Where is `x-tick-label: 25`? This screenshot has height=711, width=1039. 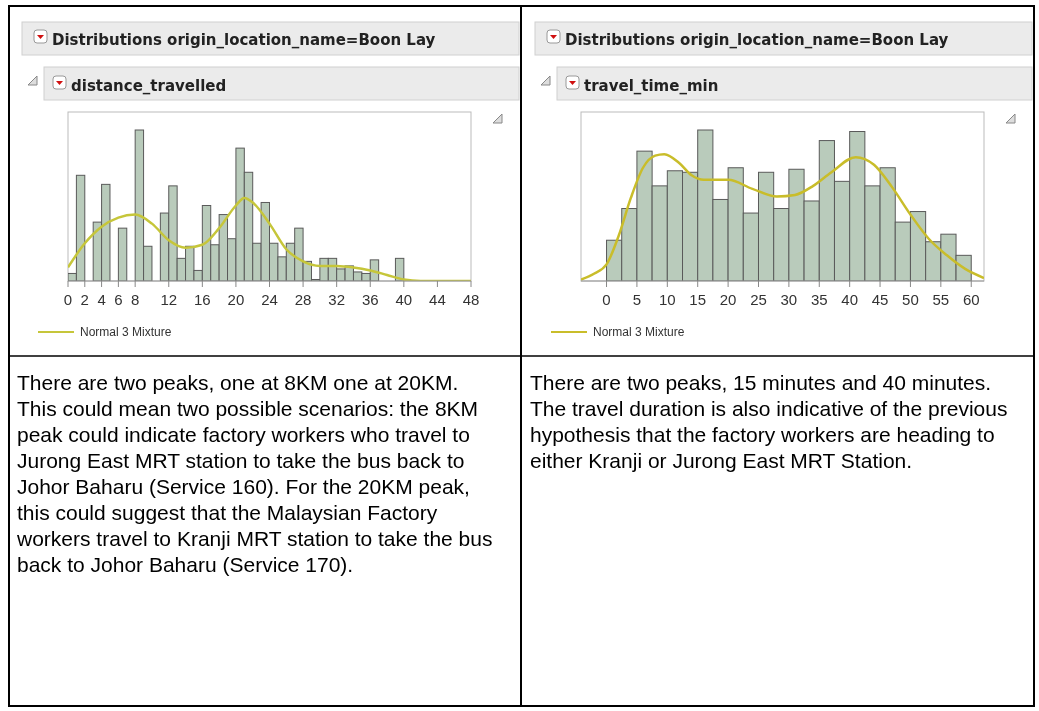 x-tick-label: 25 is located at coordinates (758, 299).